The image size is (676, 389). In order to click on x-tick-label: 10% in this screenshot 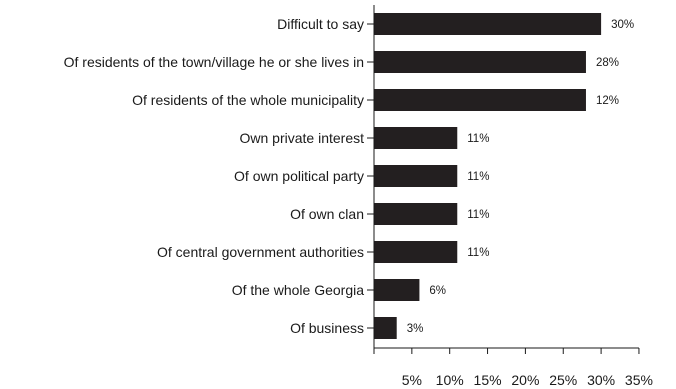, I will do `click(450, 380)`.